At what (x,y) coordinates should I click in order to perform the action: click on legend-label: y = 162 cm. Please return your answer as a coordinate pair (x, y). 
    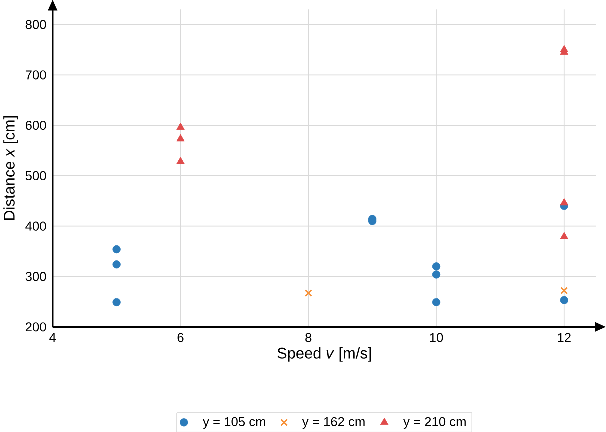
    Looking at the image, I should click on (333, 423).